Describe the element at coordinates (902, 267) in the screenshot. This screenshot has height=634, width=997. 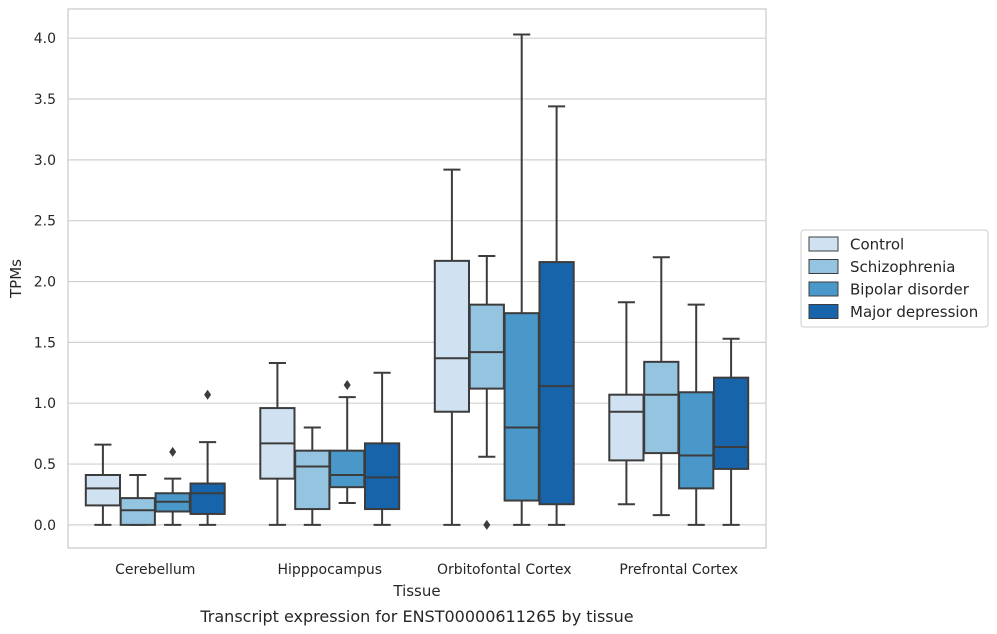
I see `legend-label: Schizophrenia` at that location.